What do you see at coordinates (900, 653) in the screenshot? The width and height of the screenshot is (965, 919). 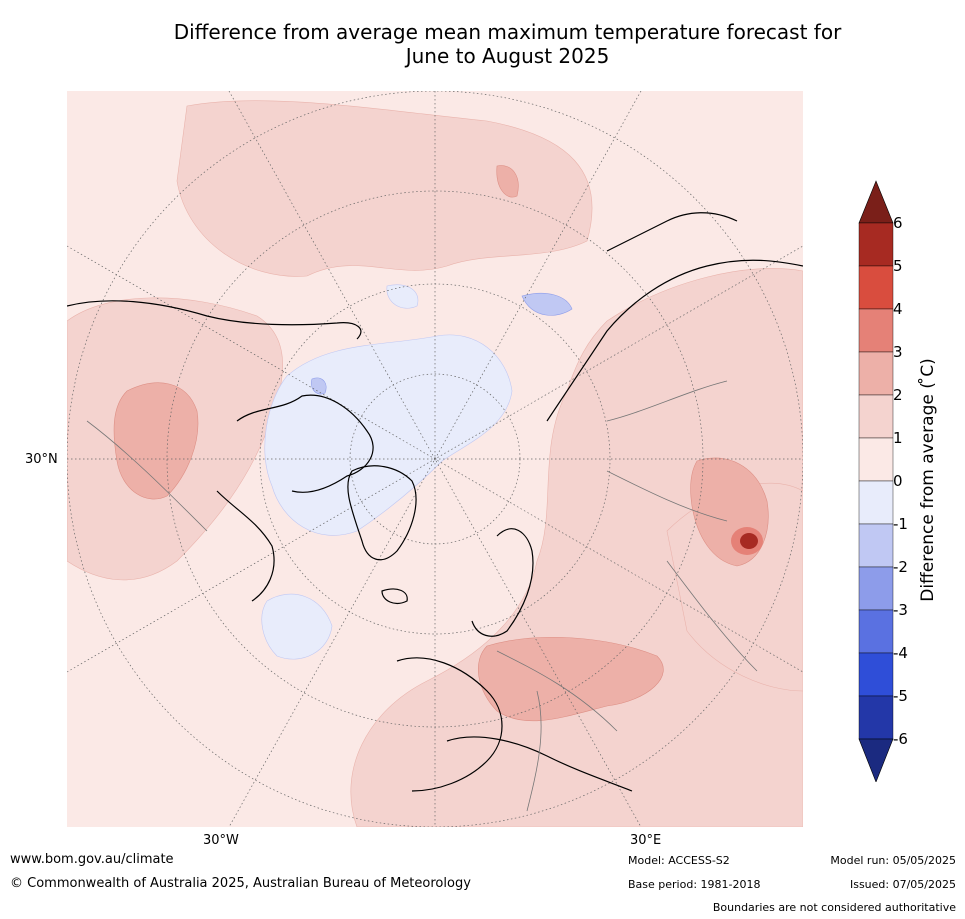 I see `colorbar-tick-label: -4` at bounding box center [900, 653].